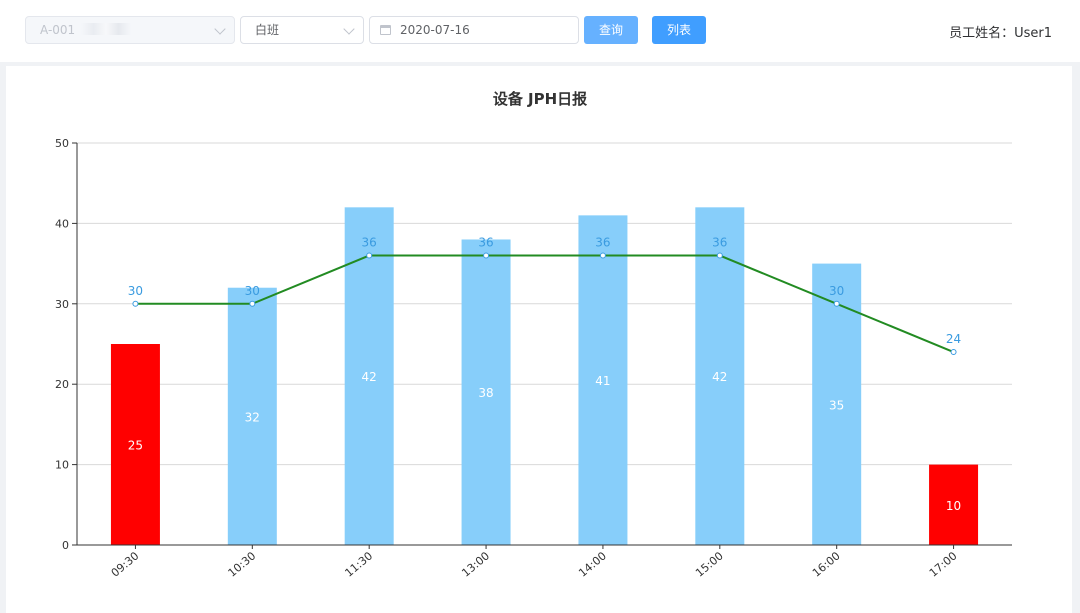 This screenshot has height=613, width=1080. I want to click on x-tick-label: 10:30, so click(242, 564).